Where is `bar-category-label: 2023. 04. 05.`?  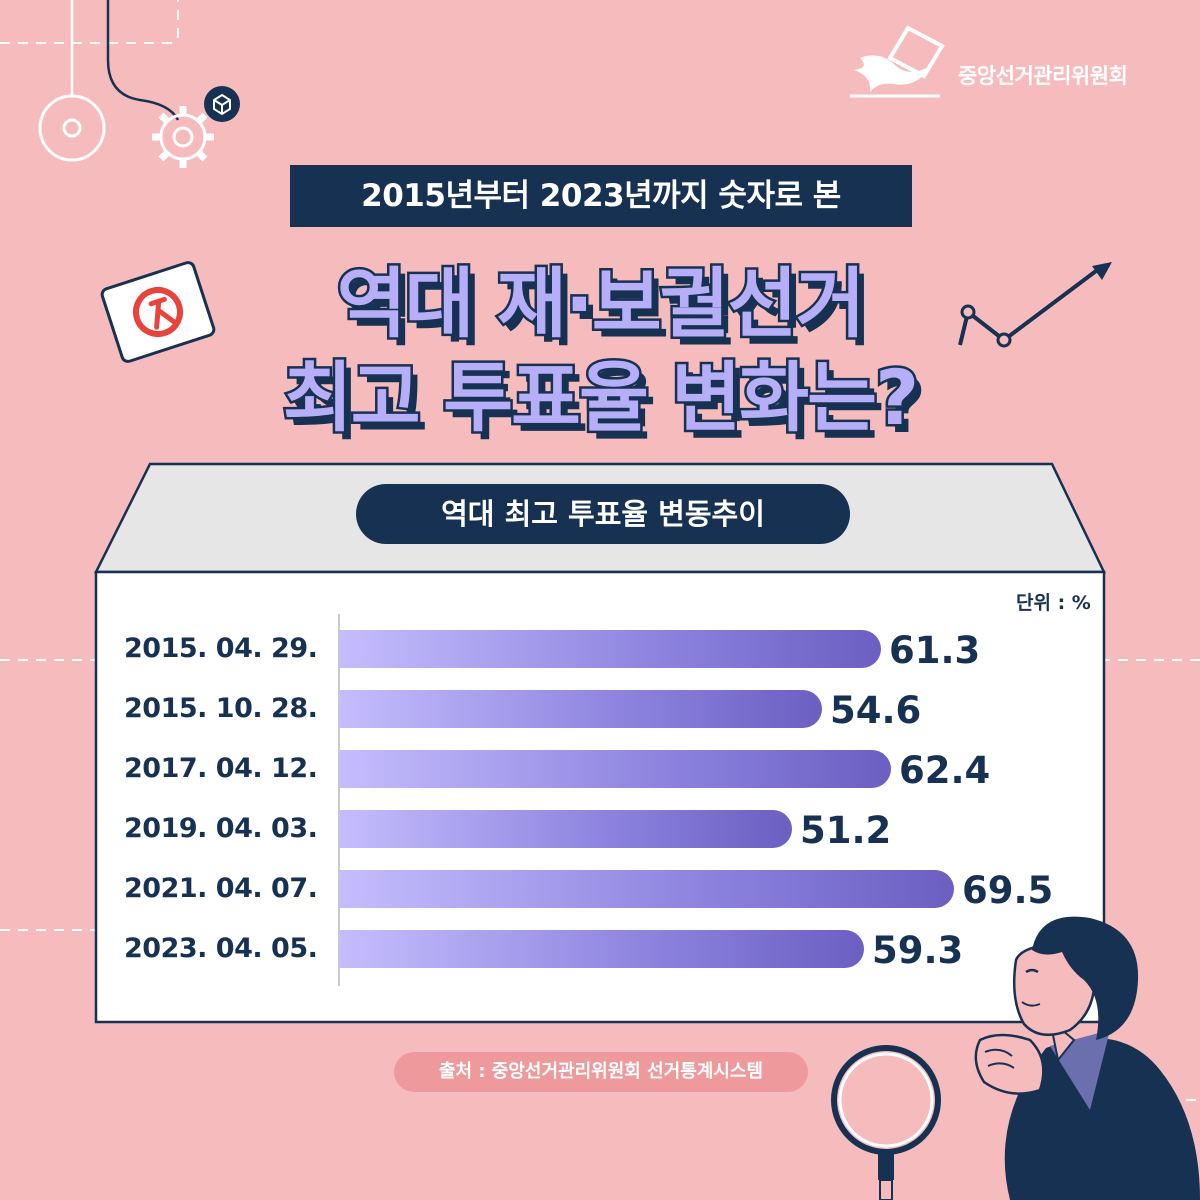 bar-category-label: 2023. 04. 05. is located at coordinates (221, 948).